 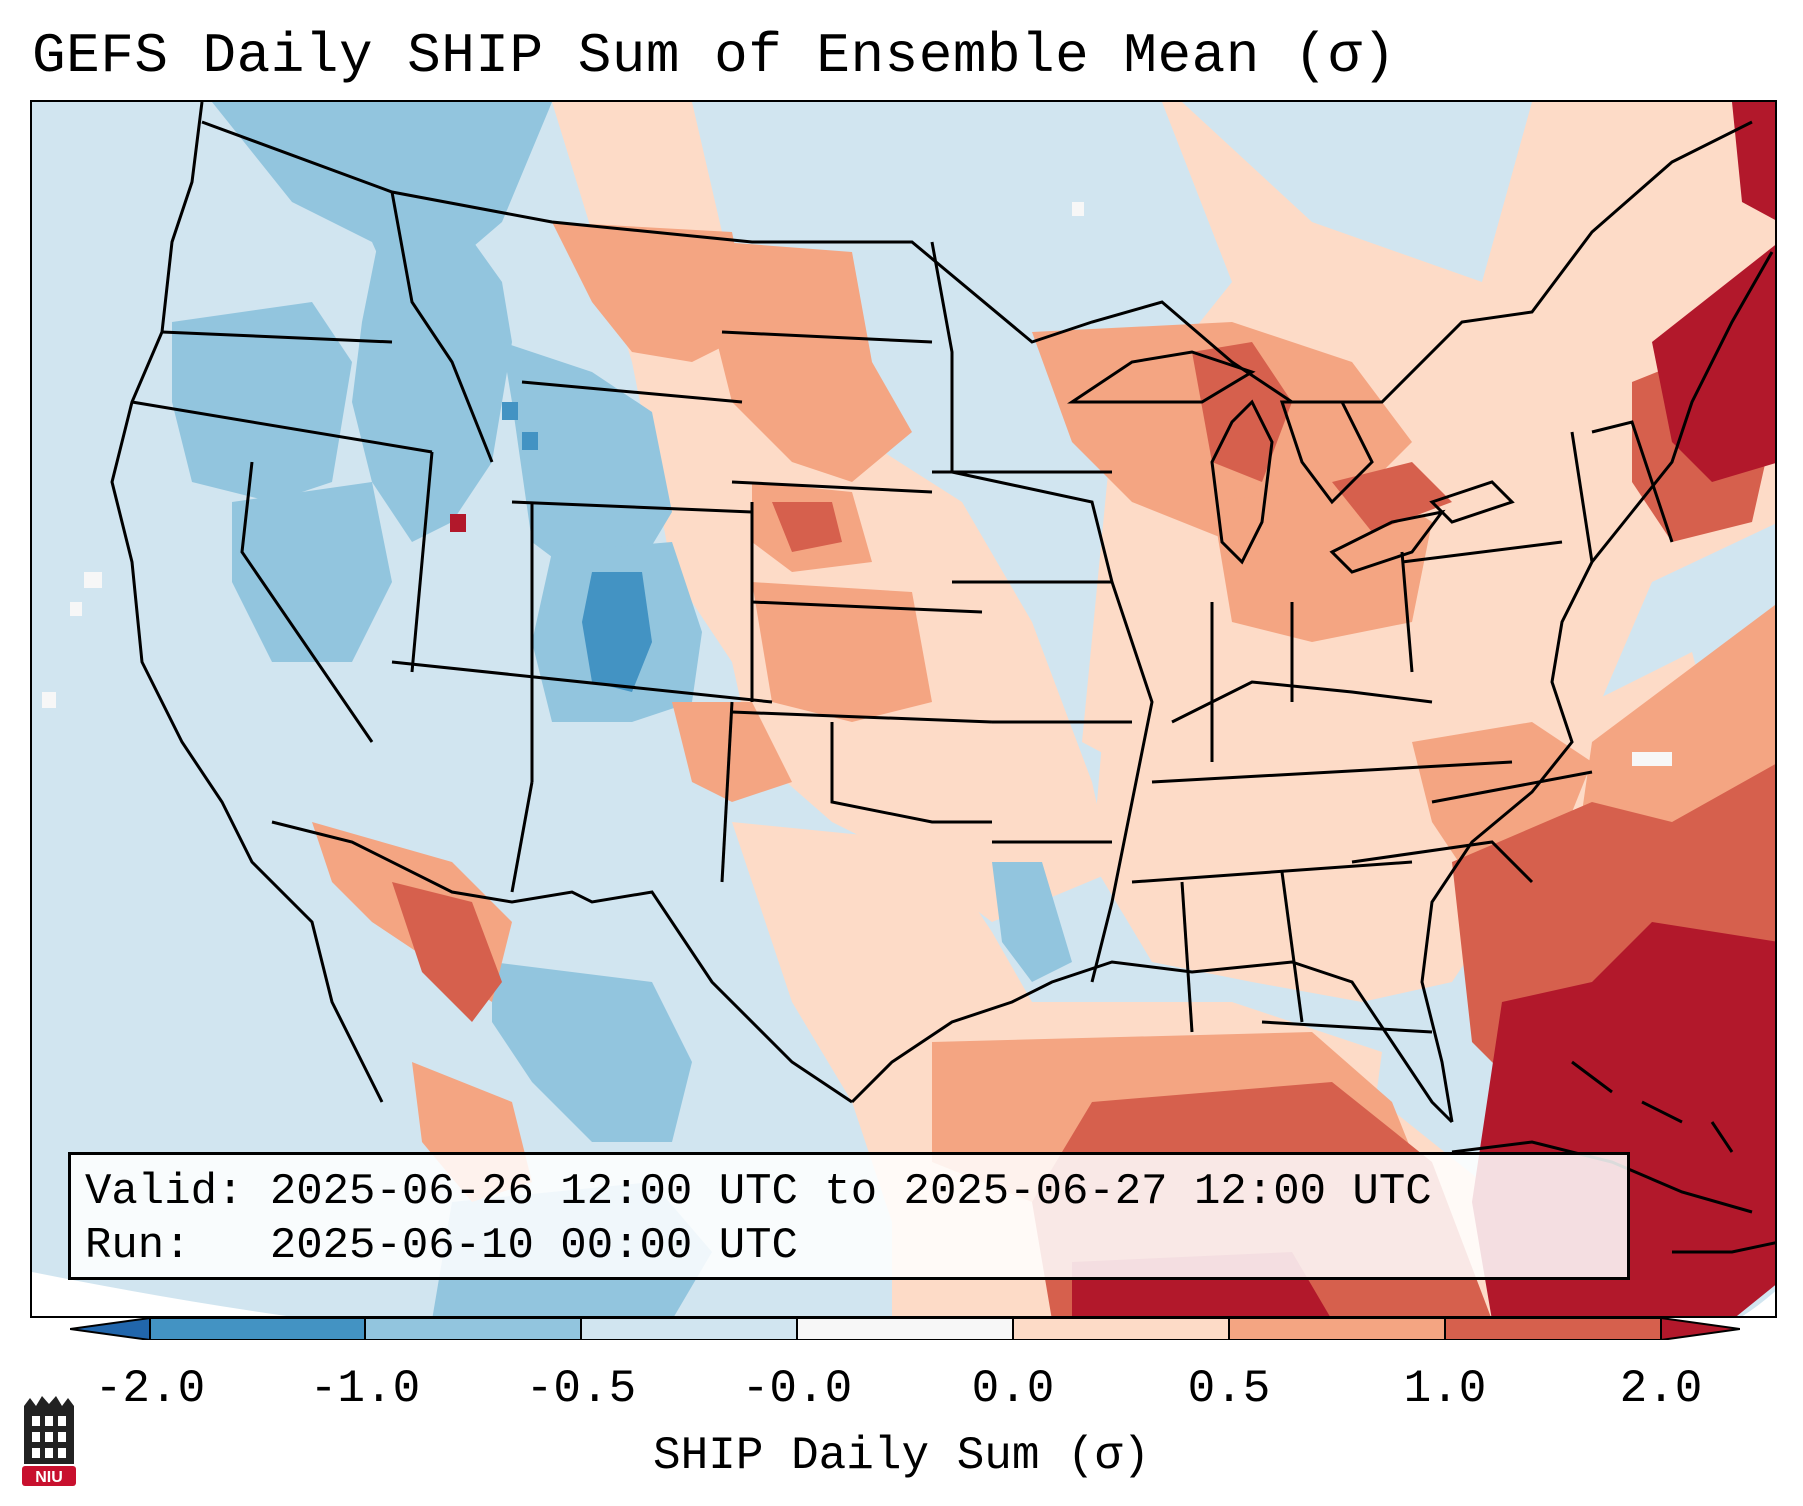 What do you see at coordinates (1482, 552) in the screenshot?
I see `state-line-pa-ny` at bounding box center [1482, 552].